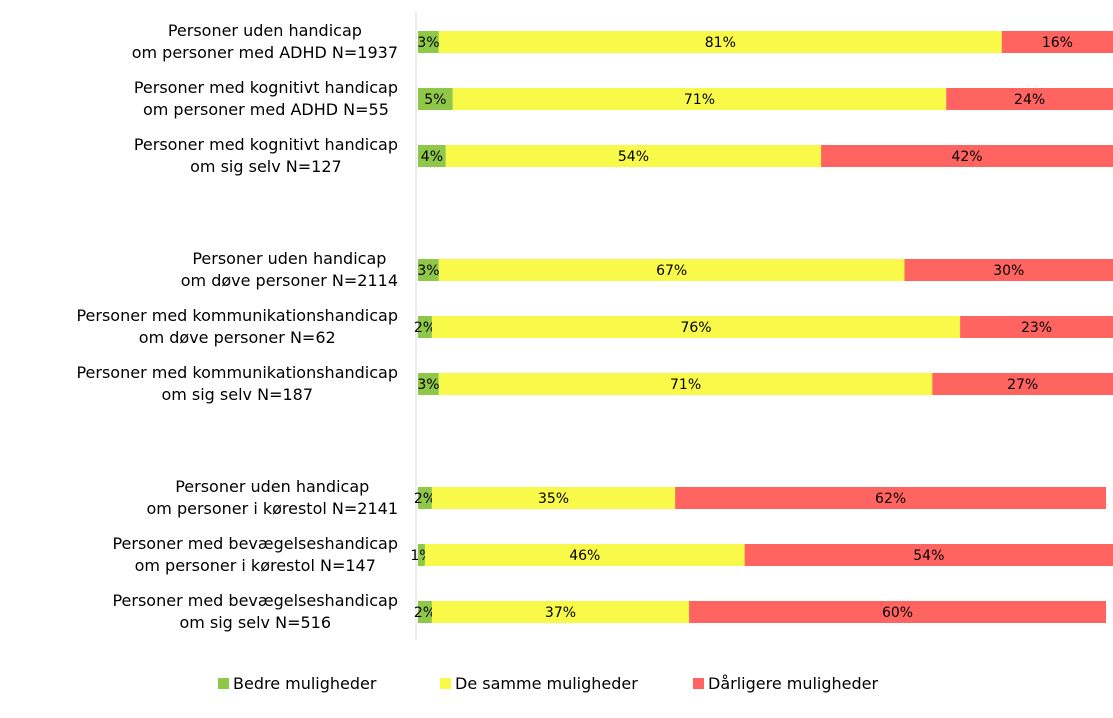  I want to click on data-label: 35%, so click(553, 499).